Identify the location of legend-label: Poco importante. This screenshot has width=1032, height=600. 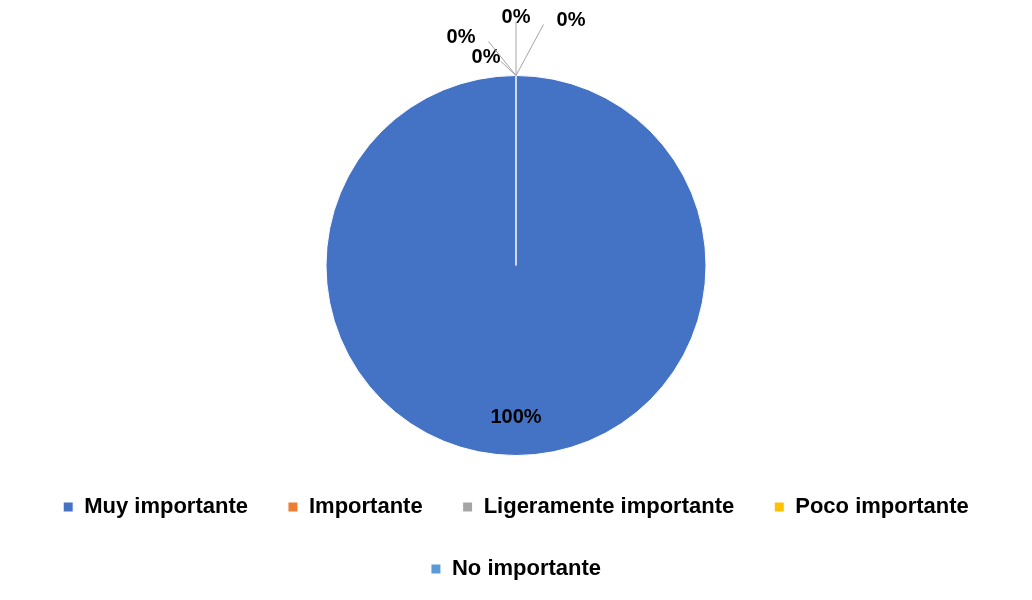
(882, 506).